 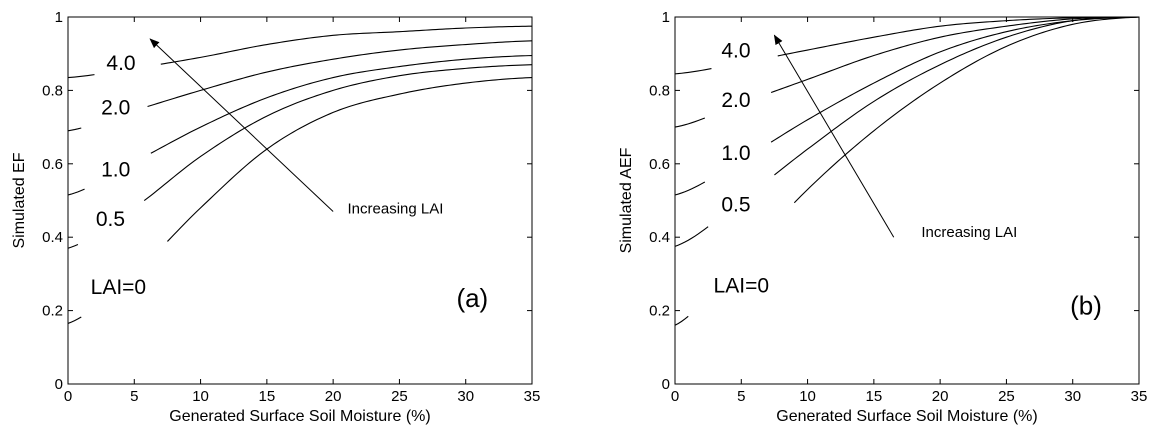 What do you see at coordinates (472, 298) in the screenshot?
I see `panel-label: (a)` at bounding box center [472, 298].